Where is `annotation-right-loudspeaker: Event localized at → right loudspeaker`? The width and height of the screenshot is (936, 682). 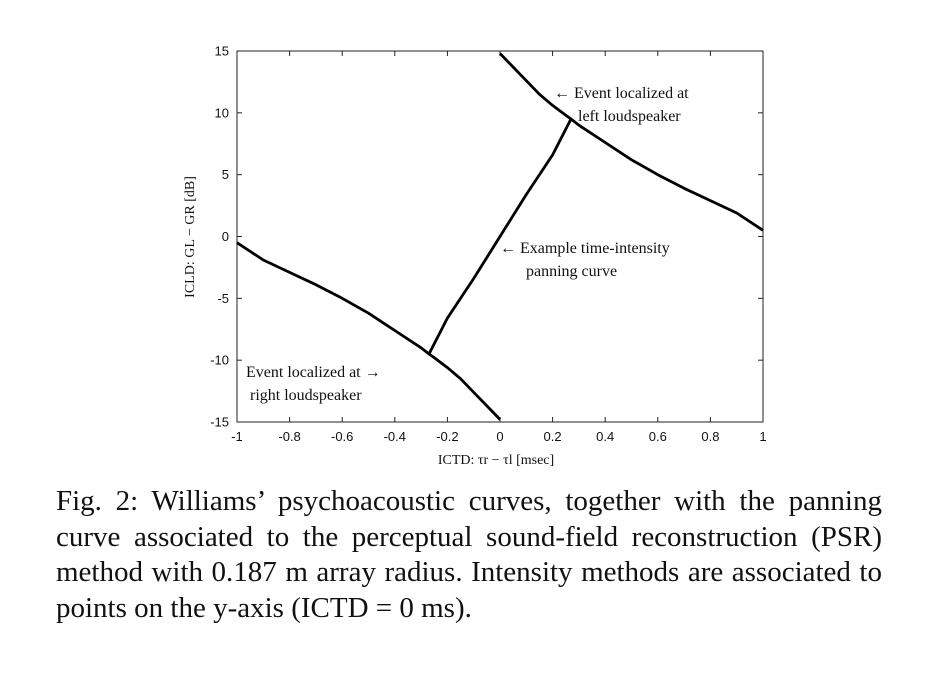 annotation-right-loudspeaker: Event localized at → right loudspeaker is located at coordinates (313, 384).